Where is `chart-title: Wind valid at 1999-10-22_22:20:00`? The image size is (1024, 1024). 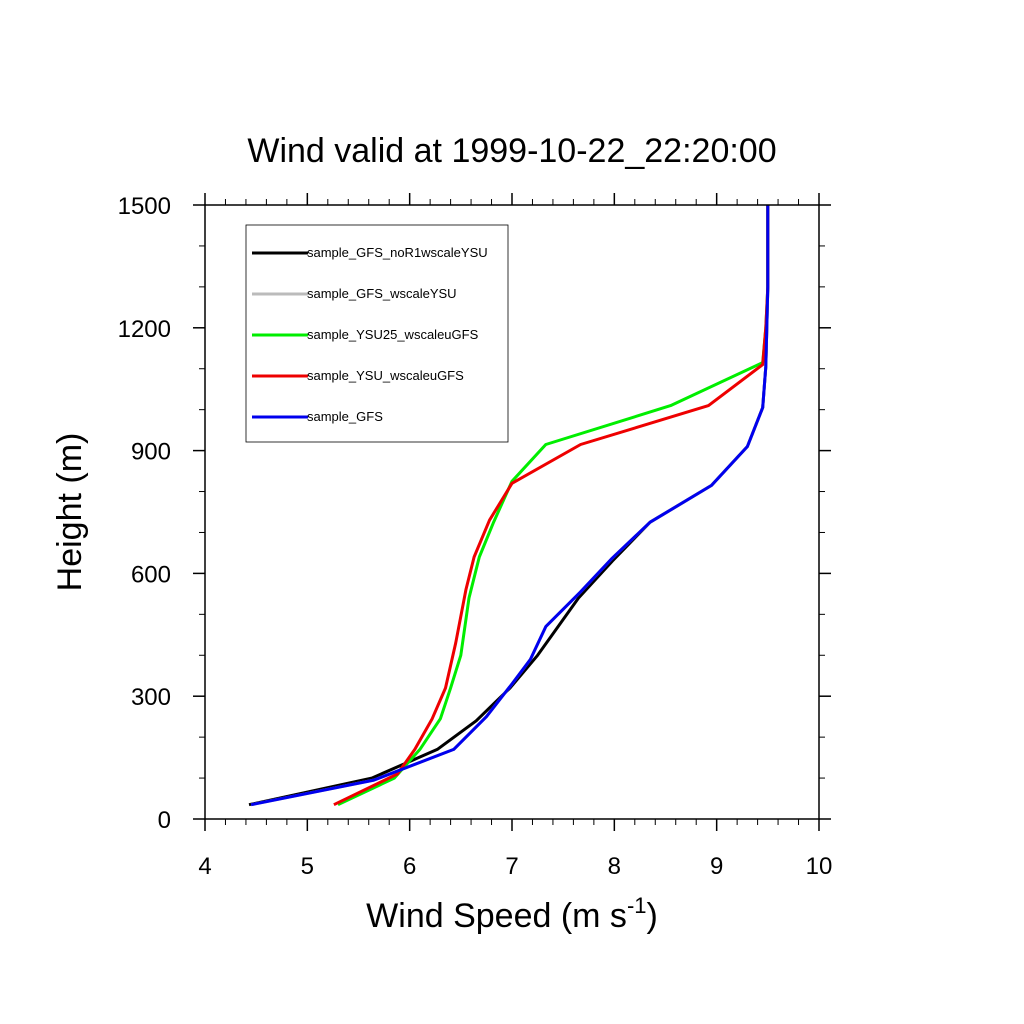
chart-title: Wind valid at 1999-10-22_22:20:00 is located at coordinates (511, 151).